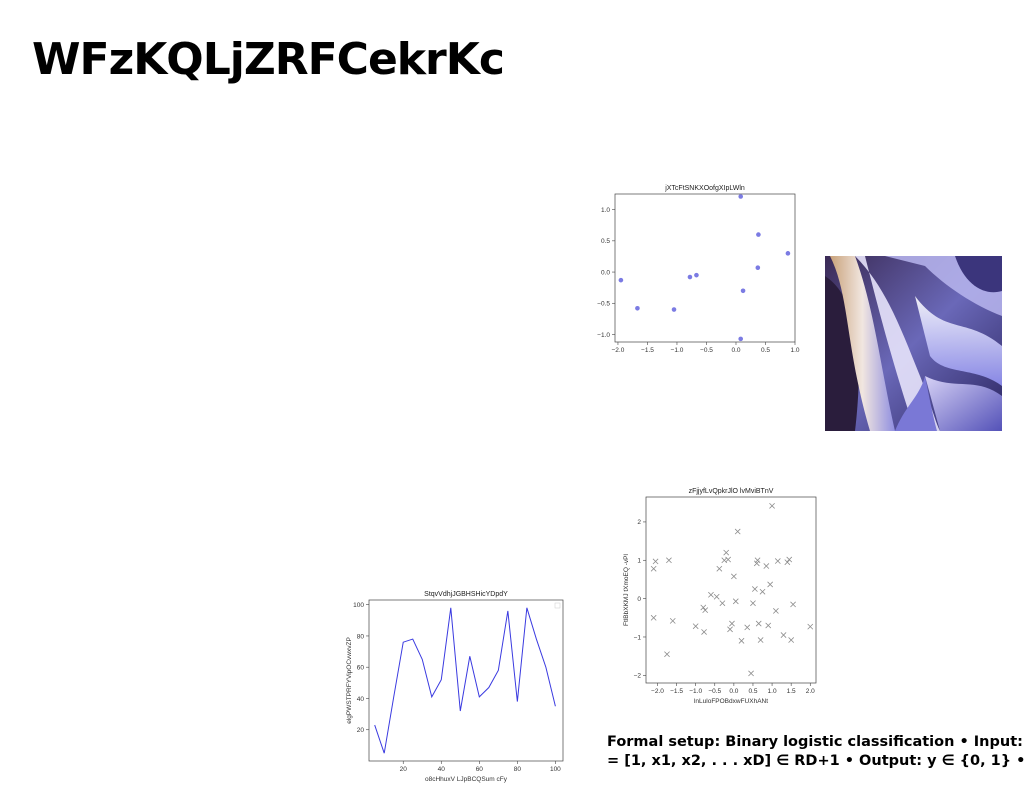 This screenshot has height=788, width=1024. What do you see at coordinates (361, 668) in the screenshot?
I see `y-tick-label: 60` at bounding box center [361, 668].